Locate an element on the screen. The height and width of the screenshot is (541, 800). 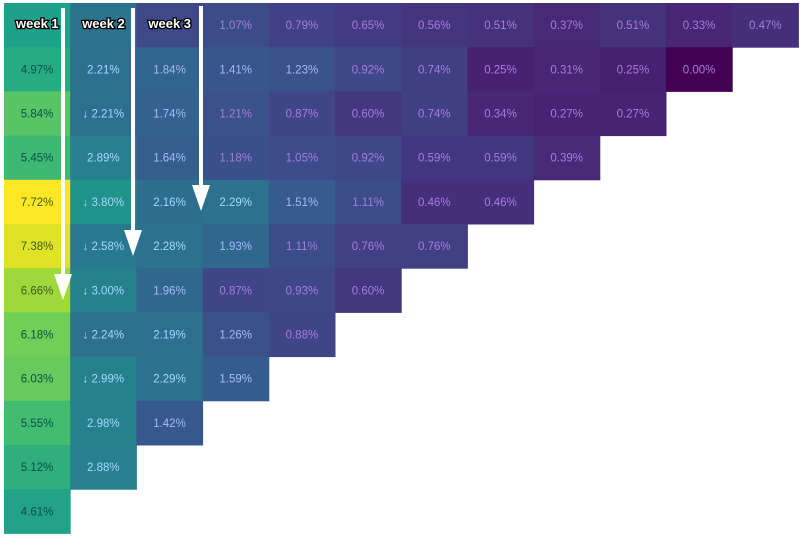
heatmap-cell-label: 1.05% is located at coordinates (302, 159).